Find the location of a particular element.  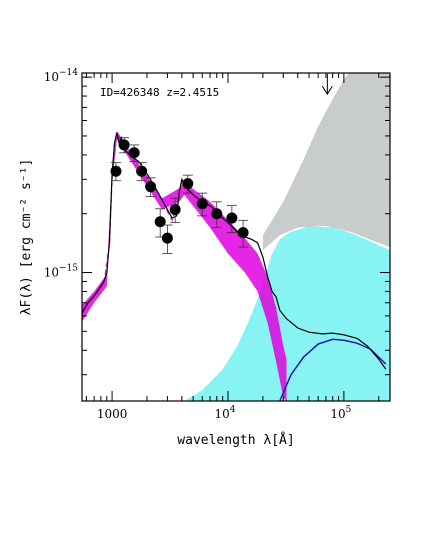

tick-label-exponent: 4 is located at coordinates (233, 410).